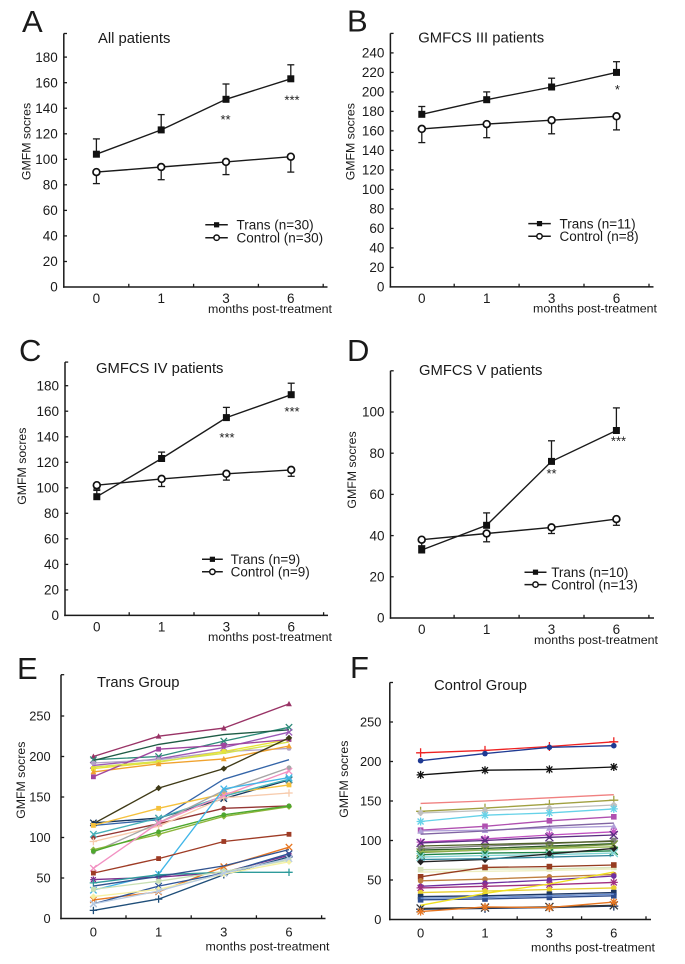 The height and width of the screenshot is (964, 685). I want to click on svg-text: Trans Group, so click(138, 683).